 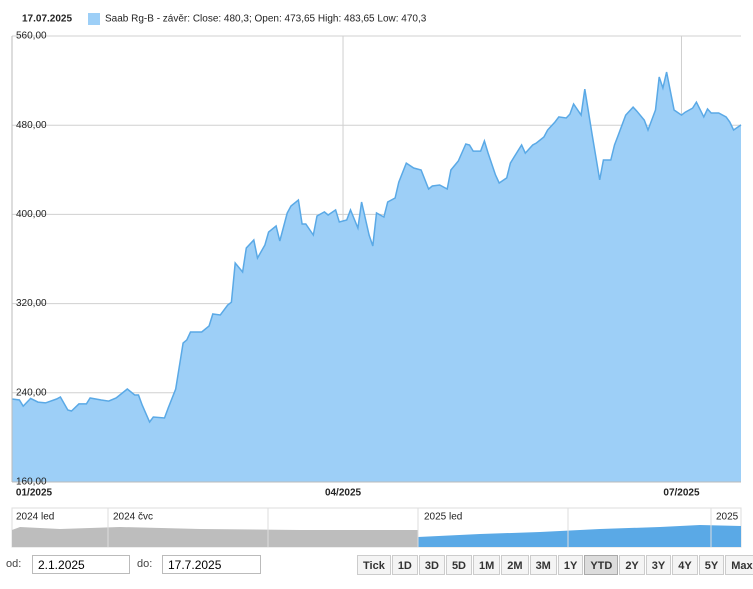 What do you see at coordinates (727, 517) in the screenshot?
I see `navigator-label: 2025` at bounding box center [727, 517].